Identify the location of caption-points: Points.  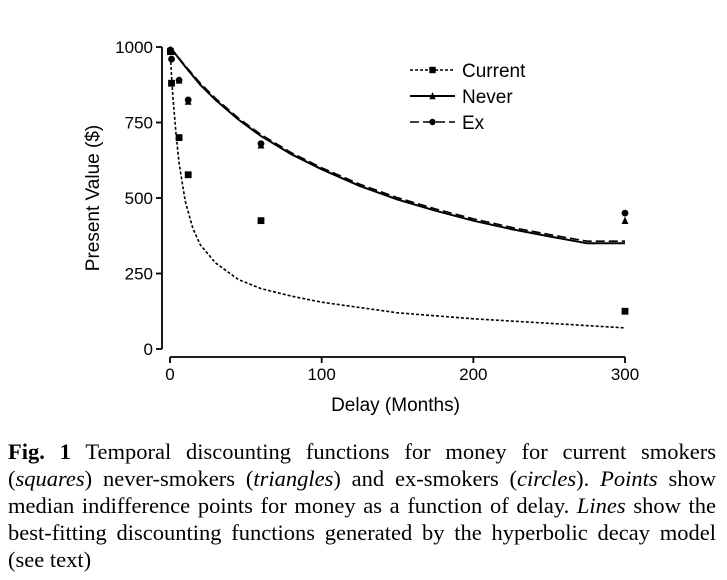
(629, 478).